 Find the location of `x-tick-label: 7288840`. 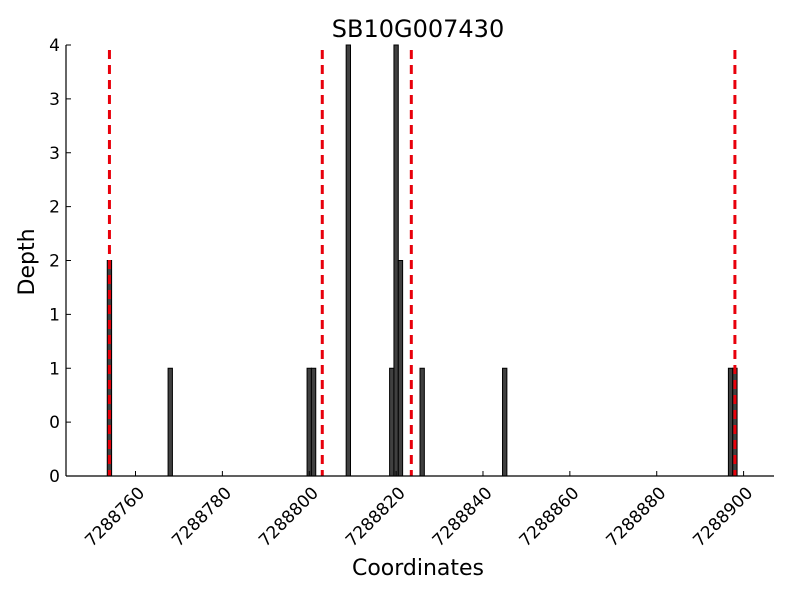

x-tick-label: 7288840 is located at coordinates (463, 517).